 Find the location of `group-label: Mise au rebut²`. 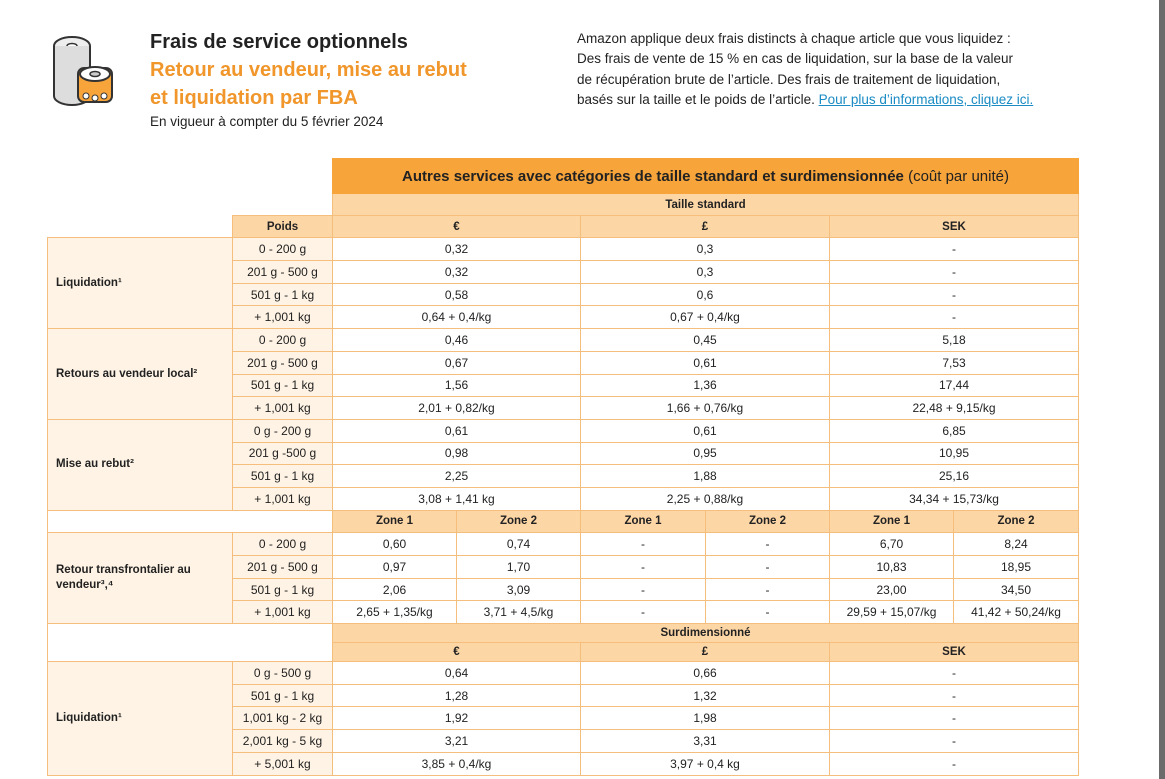

group-label: Mise au rebut² is located at coordinates (140, 464).